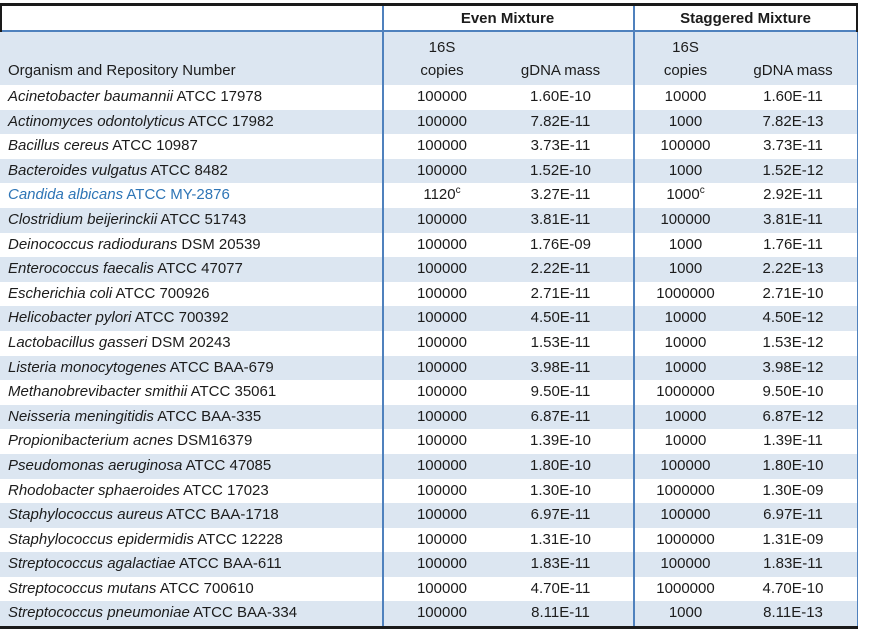 This screenshot has height=635, width=869. What do you see at coordinates (560, 613) in the screenshot?
I see `even-gdna-mass-cell: 8.11E-11` at bounding box center [560, 613].